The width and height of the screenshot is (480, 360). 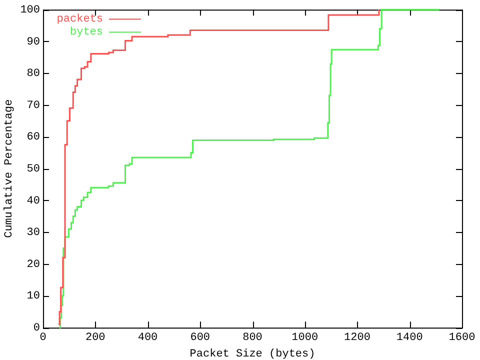 What do you see at coordinates (33, 106) in the screenshot?
I see `y-tick-label: 70` at bounding box center [33, 106].